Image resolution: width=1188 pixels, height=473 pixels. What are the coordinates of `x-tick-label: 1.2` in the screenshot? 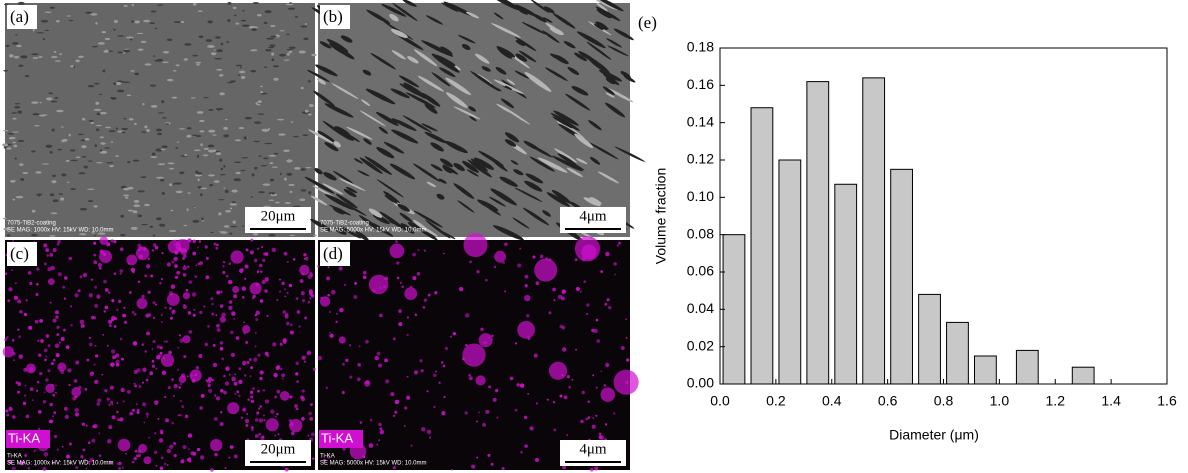 It's located at (1056, 401).